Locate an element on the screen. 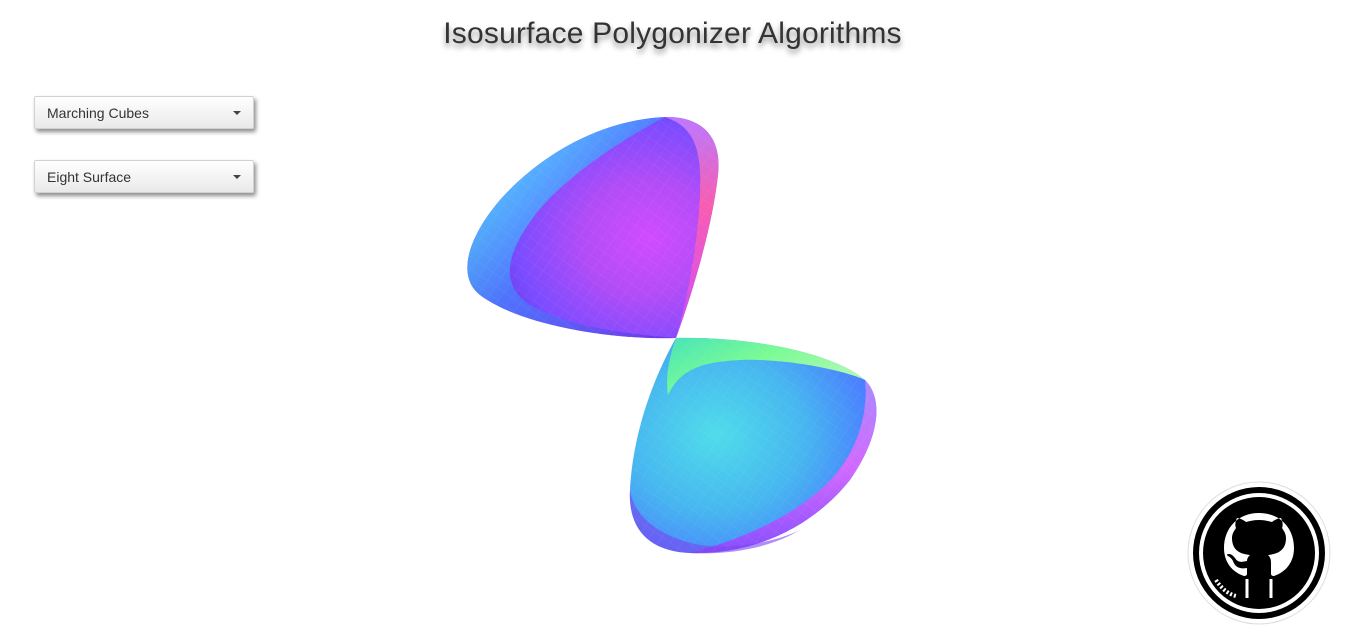 This screenshot has width=1348, height=636. github-octocat-icon is located at coordinates (1259, 553).